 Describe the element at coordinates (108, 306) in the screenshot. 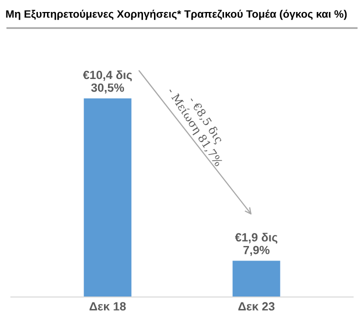

I see `x-tick-label: Δεκ 18` at that location.